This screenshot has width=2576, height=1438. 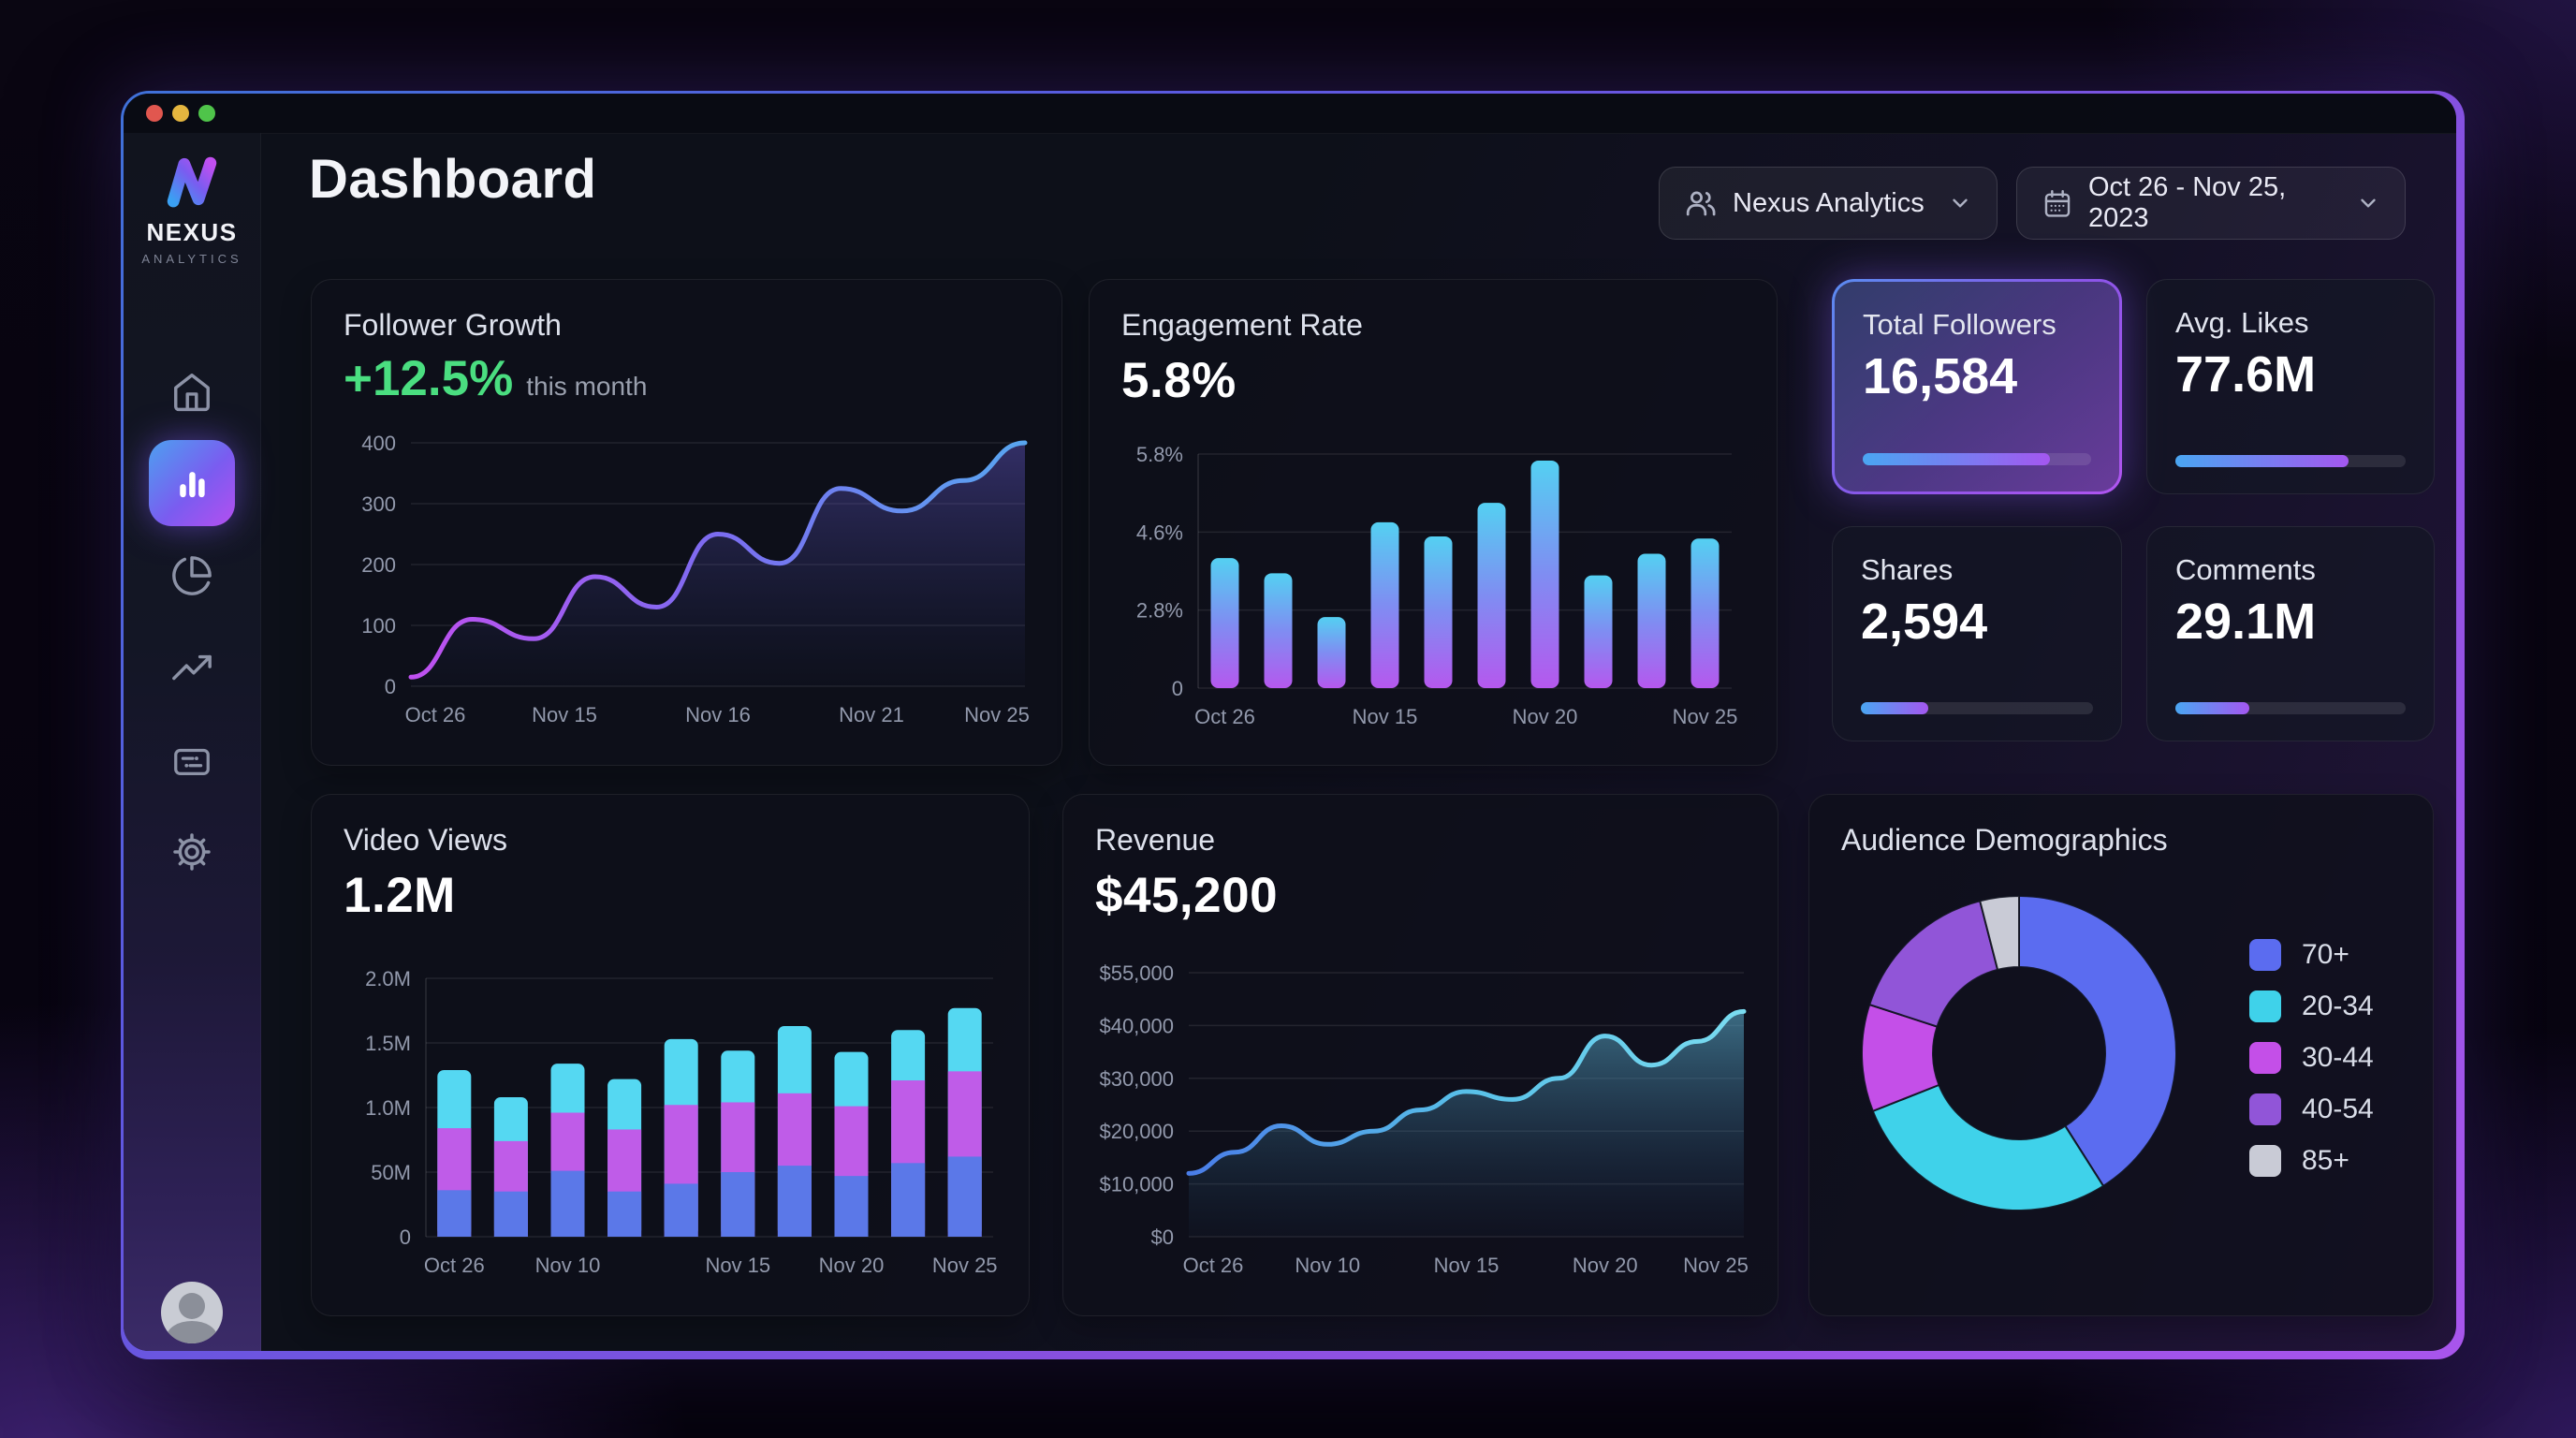 What do you see at coordinates (1437, 585) in the screenshot?
I see `engagement-rate-chart: 0 2.8% 4.6% 5.8% Oct 26 Nov 15 Nov 20 Nov 25` at bounding box center [1437, 585].